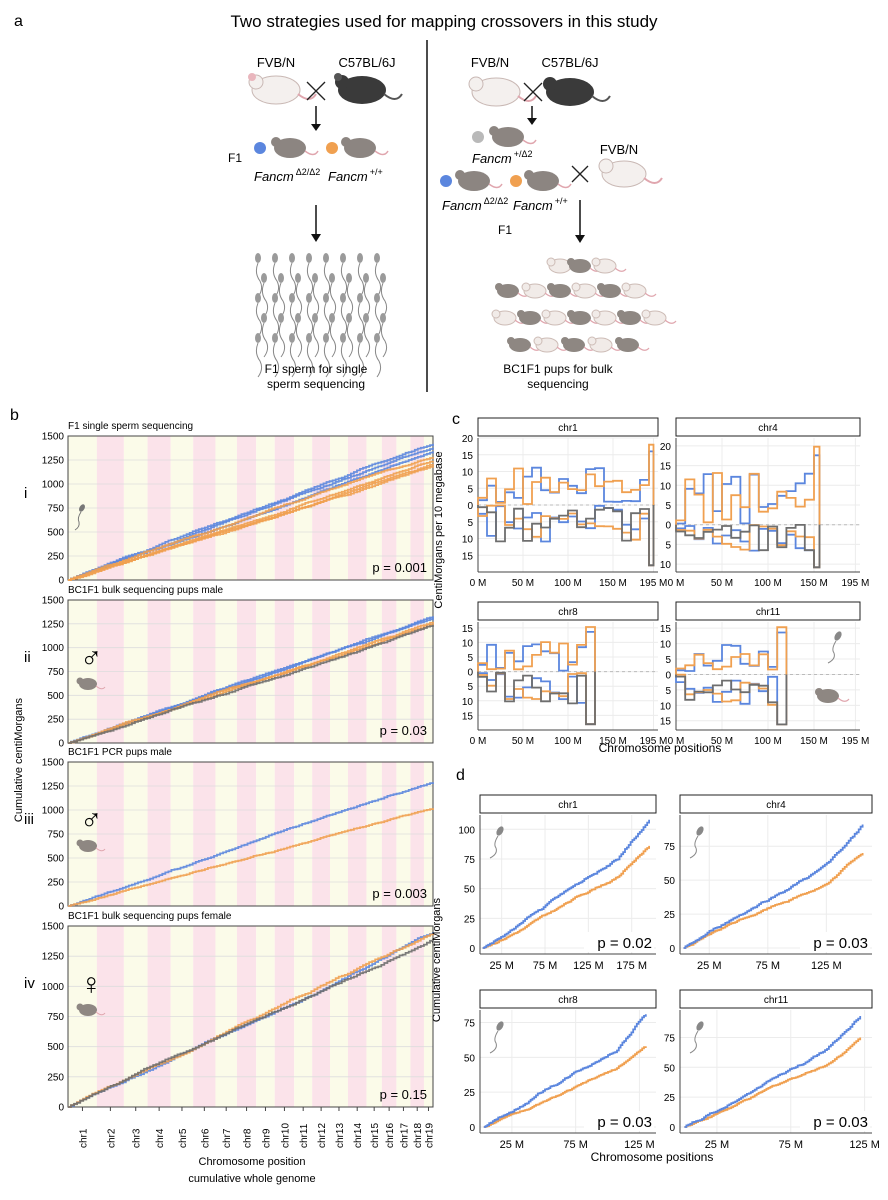  What do you see at coordinates (478, 741) in the screenshot?
I see `x-tick-label: 0 M` at bounding box center [478, 741].